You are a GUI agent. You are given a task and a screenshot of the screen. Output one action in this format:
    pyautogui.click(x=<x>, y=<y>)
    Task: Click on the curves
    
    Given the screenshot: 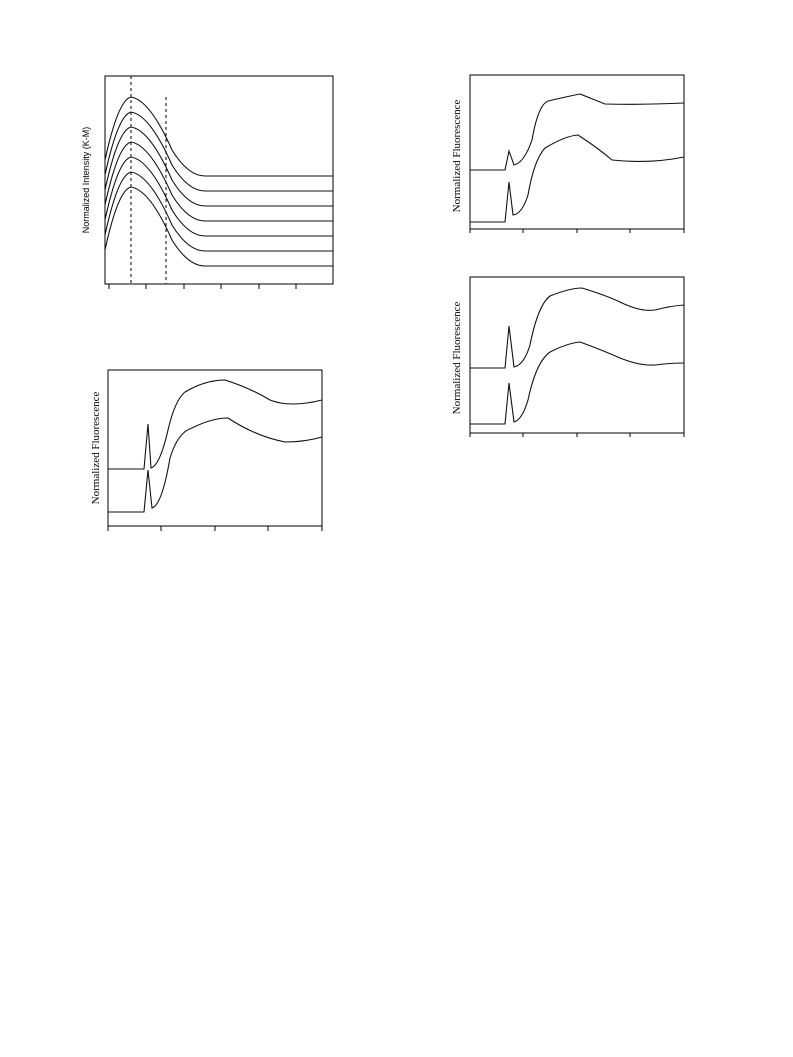 What is the action you would take?
    pyautogui.click(x=218, y=181)
    